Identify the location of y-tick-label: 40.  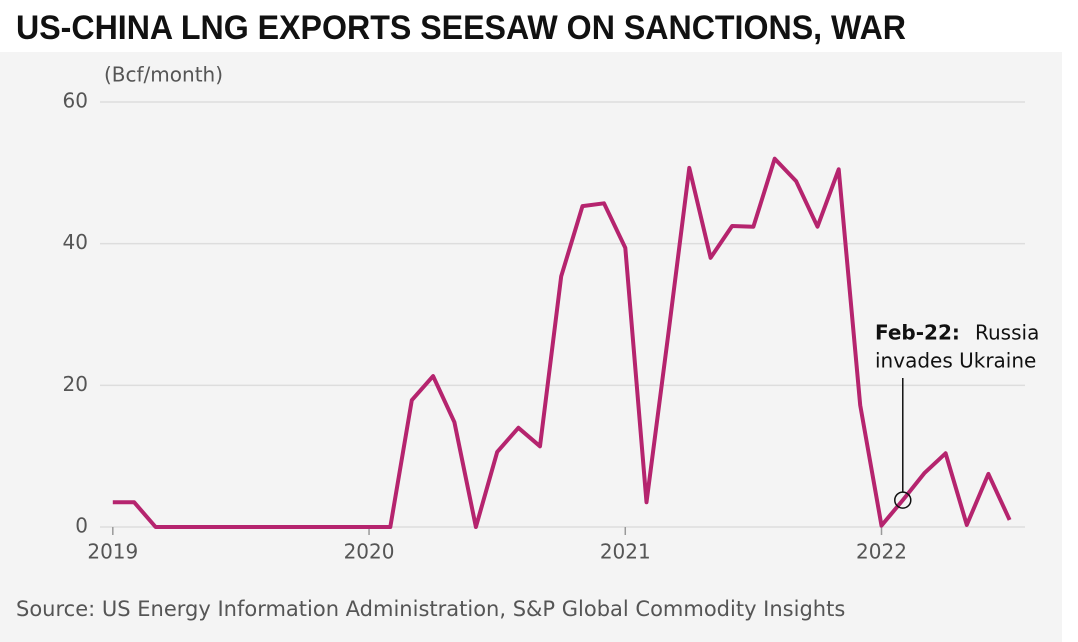
(75, 242).